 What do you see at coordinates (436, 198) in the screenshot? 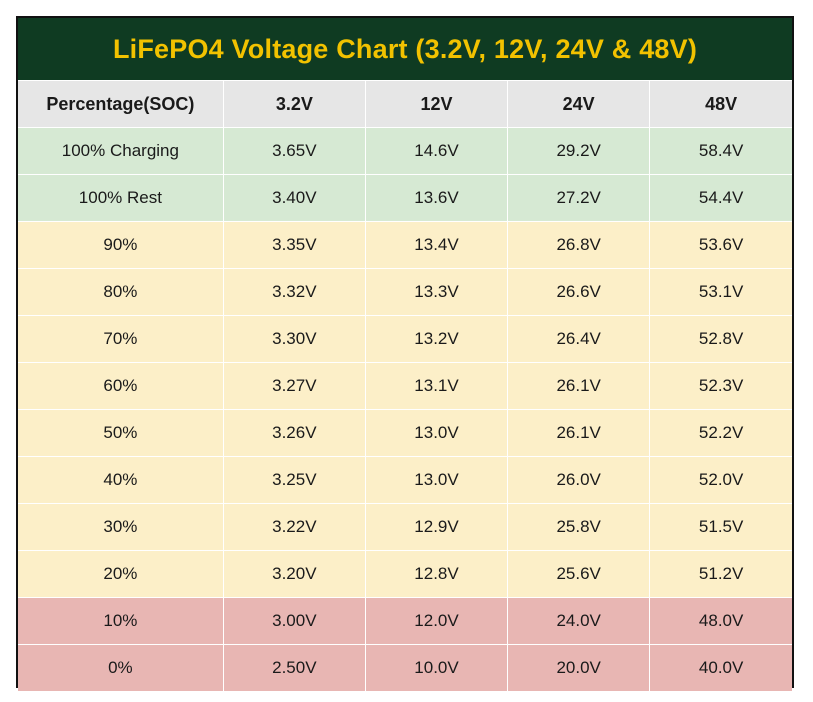
I see `cell-12v: 13.6V` at bounding box center [436, 198].